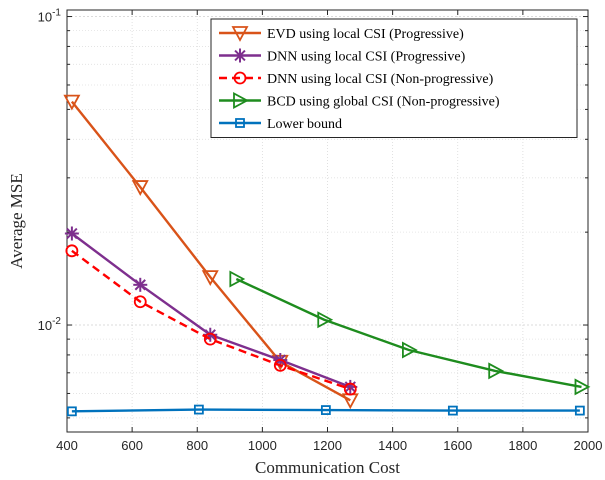 This screenshot has height=480, width=605. What do you see at coordinates (327, 467) in the screenshot?
I see `x-axis-label: Communication Cost` at bounding box center [327, 467].